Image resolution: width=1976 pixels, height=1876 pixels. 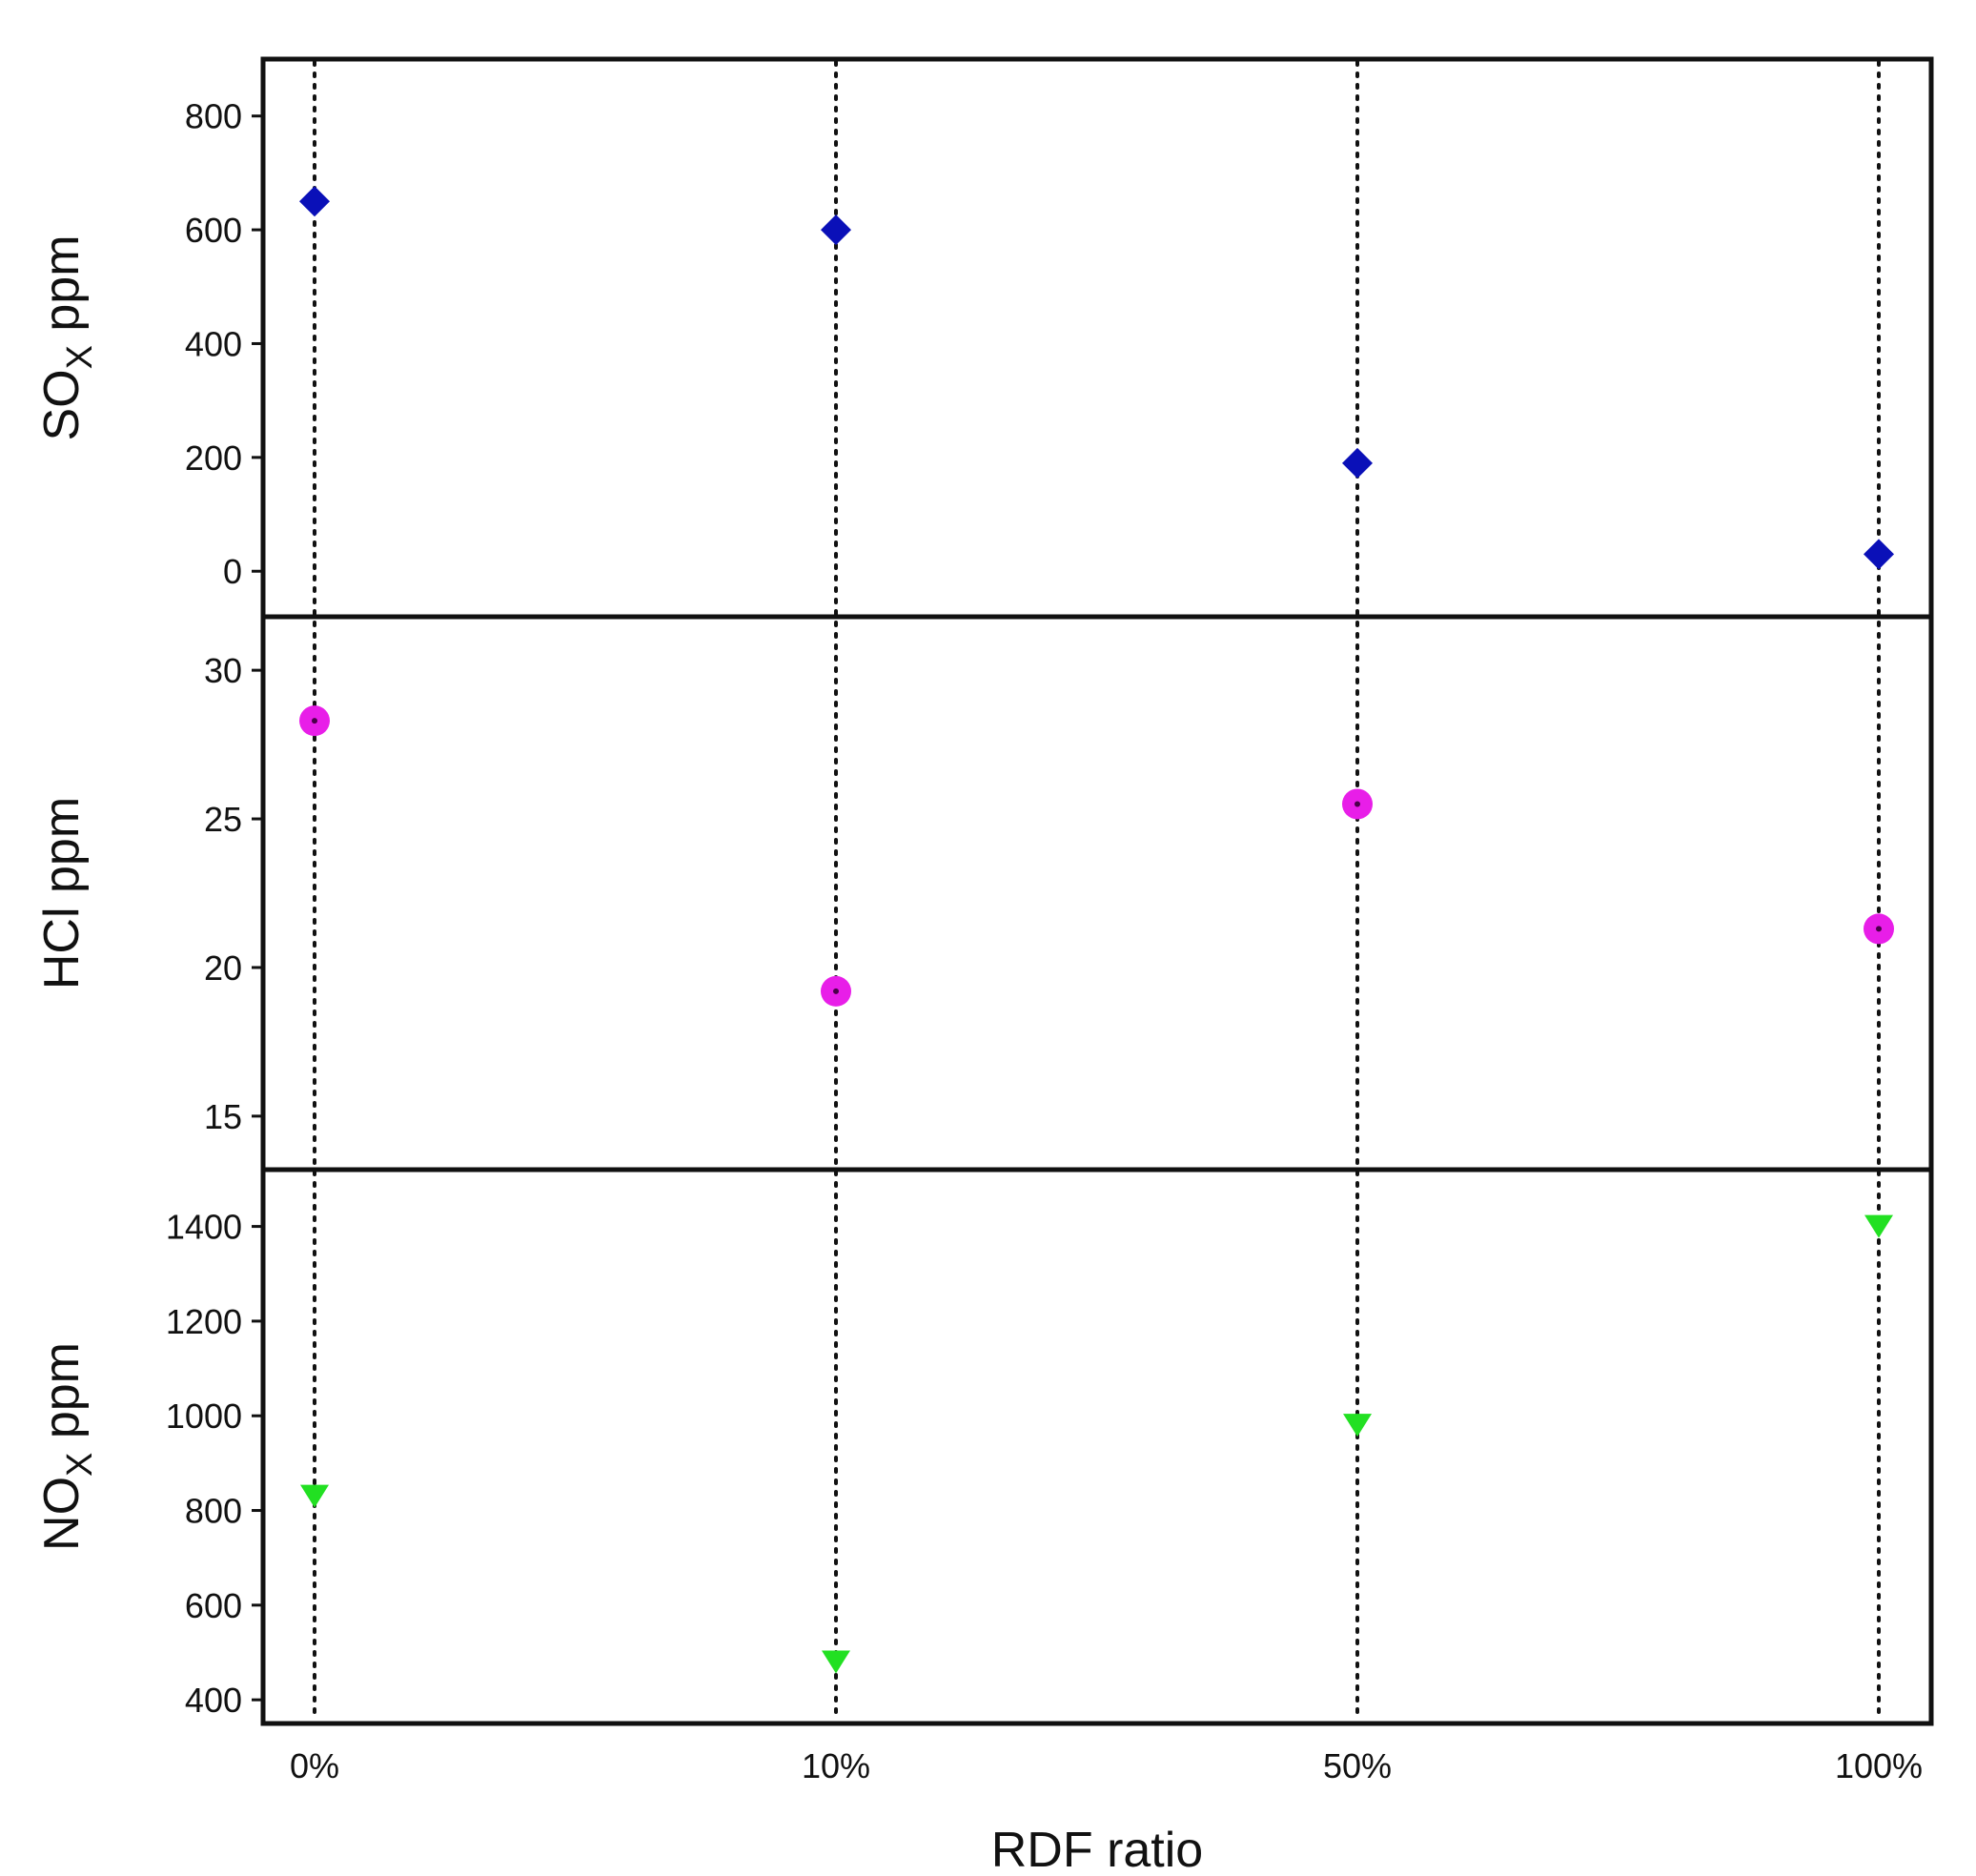 What do you see at coordinates (67, 337) in the screenshot?
I see `sox-ylabel: SOX ppm` at bounding box center [67, 337].